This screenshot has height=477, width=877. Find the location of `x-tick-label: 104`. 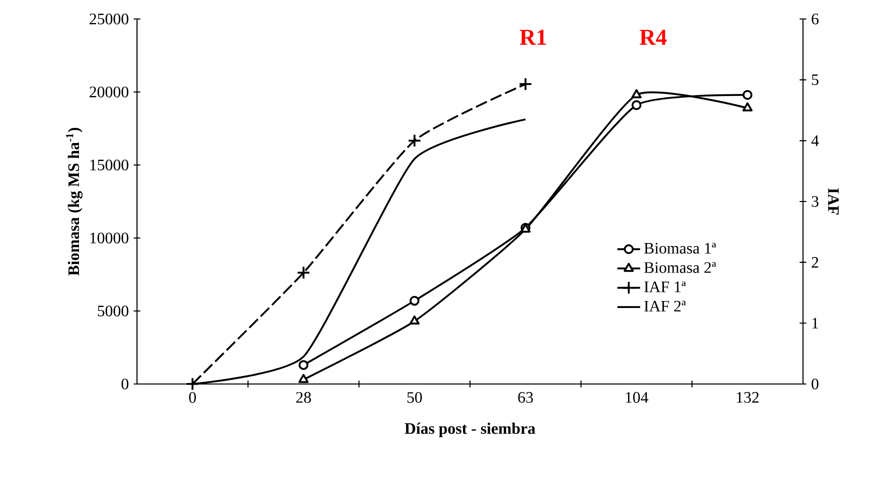

x-tick-label: 104 is located at coordinates (637, 397).